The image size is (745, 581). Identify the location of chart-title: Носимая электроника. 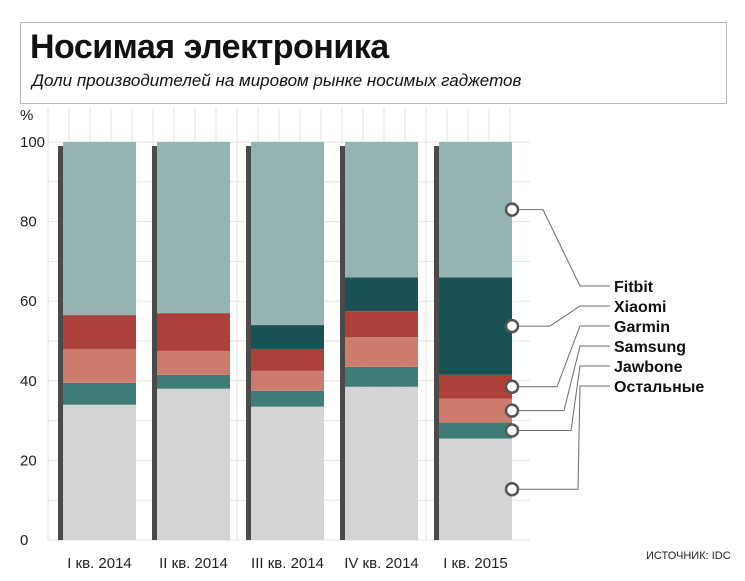
(209, 47).